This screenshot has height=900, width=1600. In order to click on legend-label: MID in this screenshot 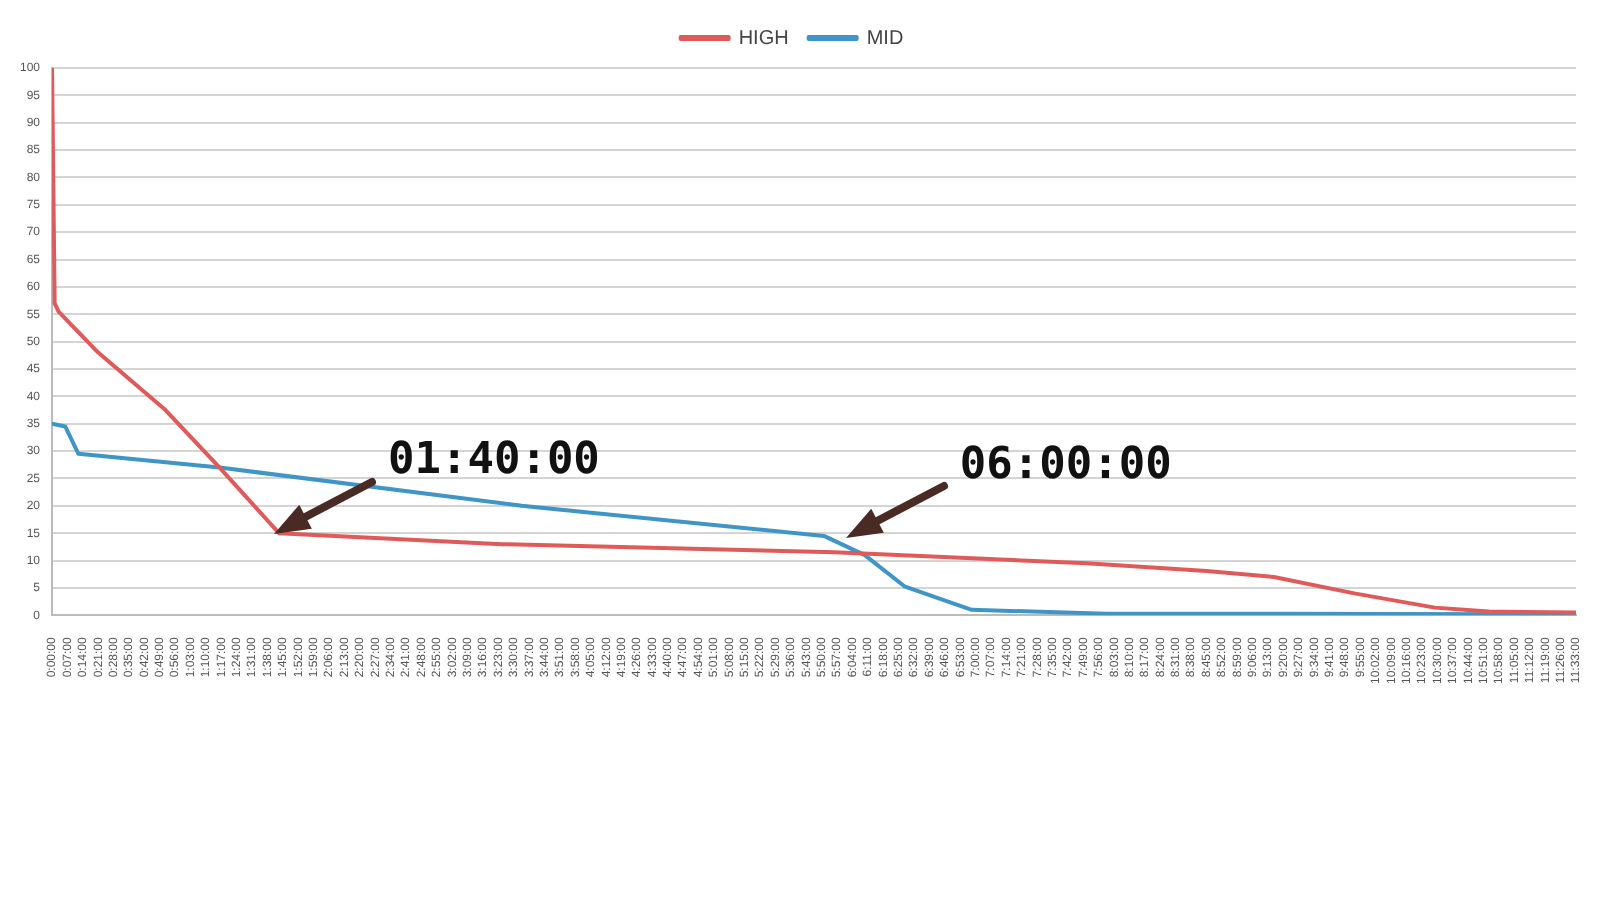, I will do `click(885, 38)`.